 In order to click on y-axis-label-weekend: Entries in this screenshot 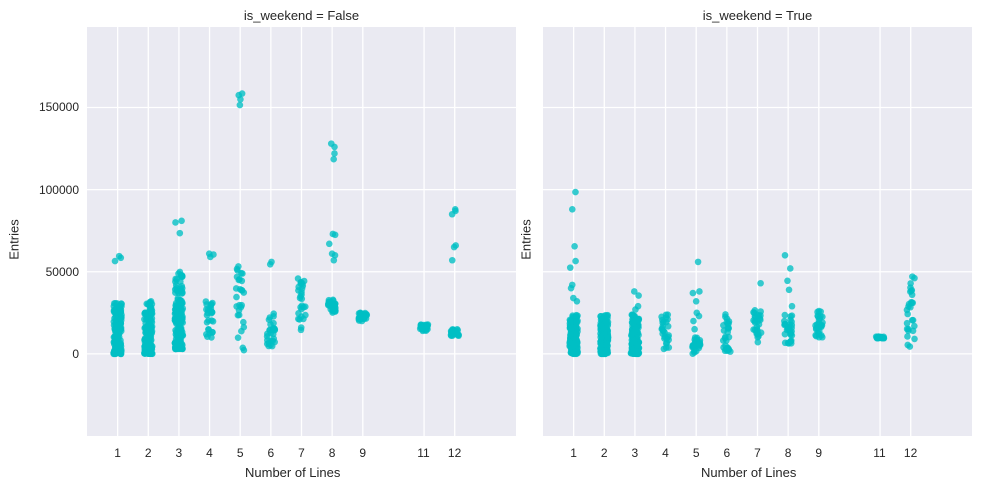, I will do `click(526, 239)`.